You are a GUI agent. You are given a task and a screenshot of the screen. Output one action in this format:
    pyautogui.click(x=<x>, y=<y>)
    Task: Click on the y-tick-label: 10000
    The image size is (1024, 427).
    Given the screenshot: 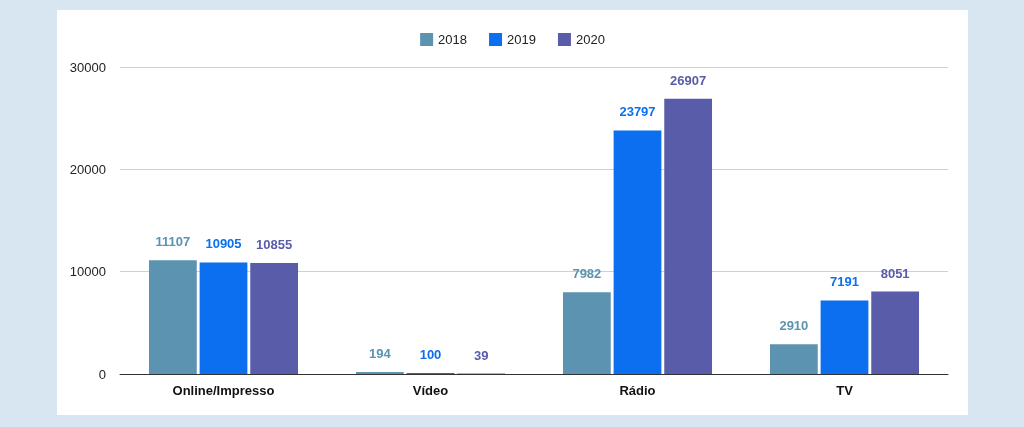 What is the action you would take?
    pyautogui.click(x=87, y=272)
    